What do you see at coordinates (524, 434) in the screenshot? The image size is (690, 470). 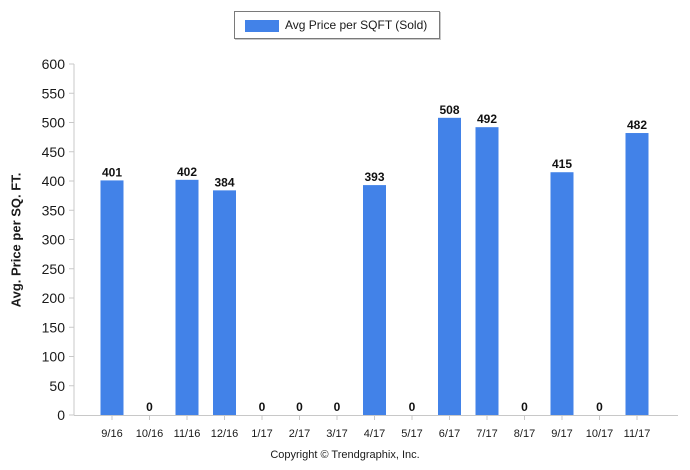 I see `x-tick-label: 8/17` at bounding box center [524, 434].